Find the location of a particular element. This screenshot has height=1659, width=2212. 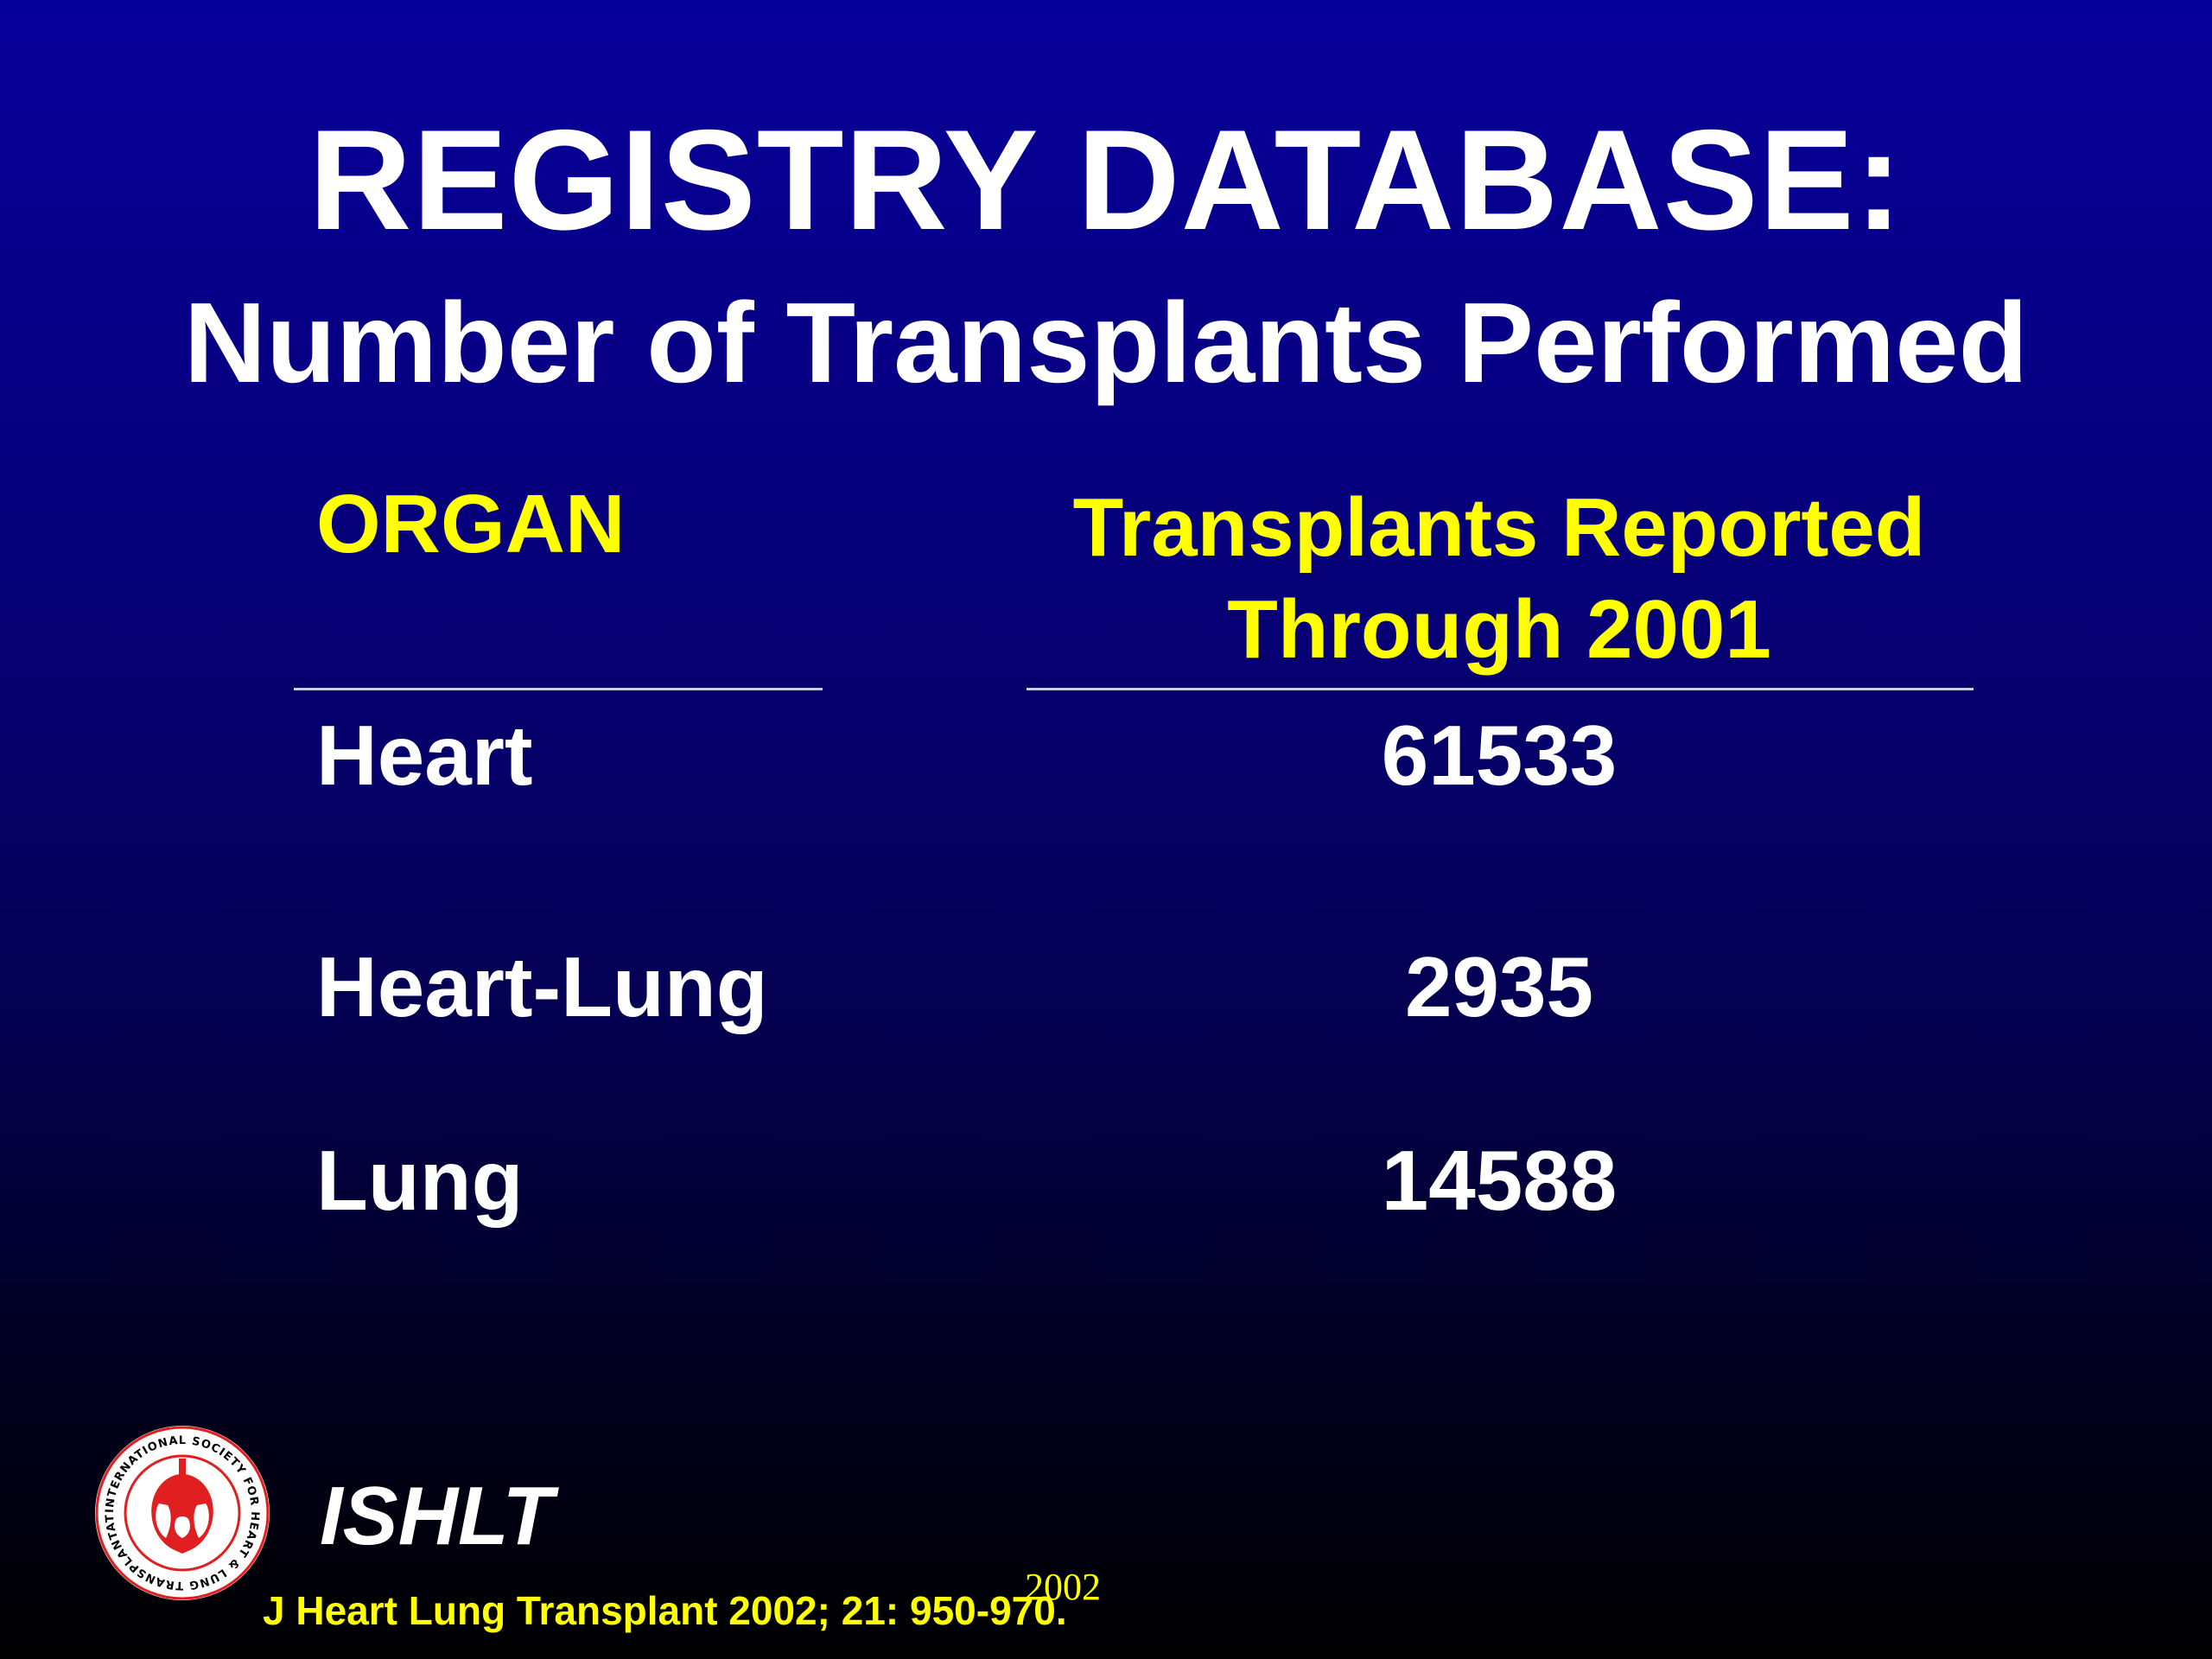

slide-subtitle: Number of Transplants Performed is located at coordinates (1106, 342).